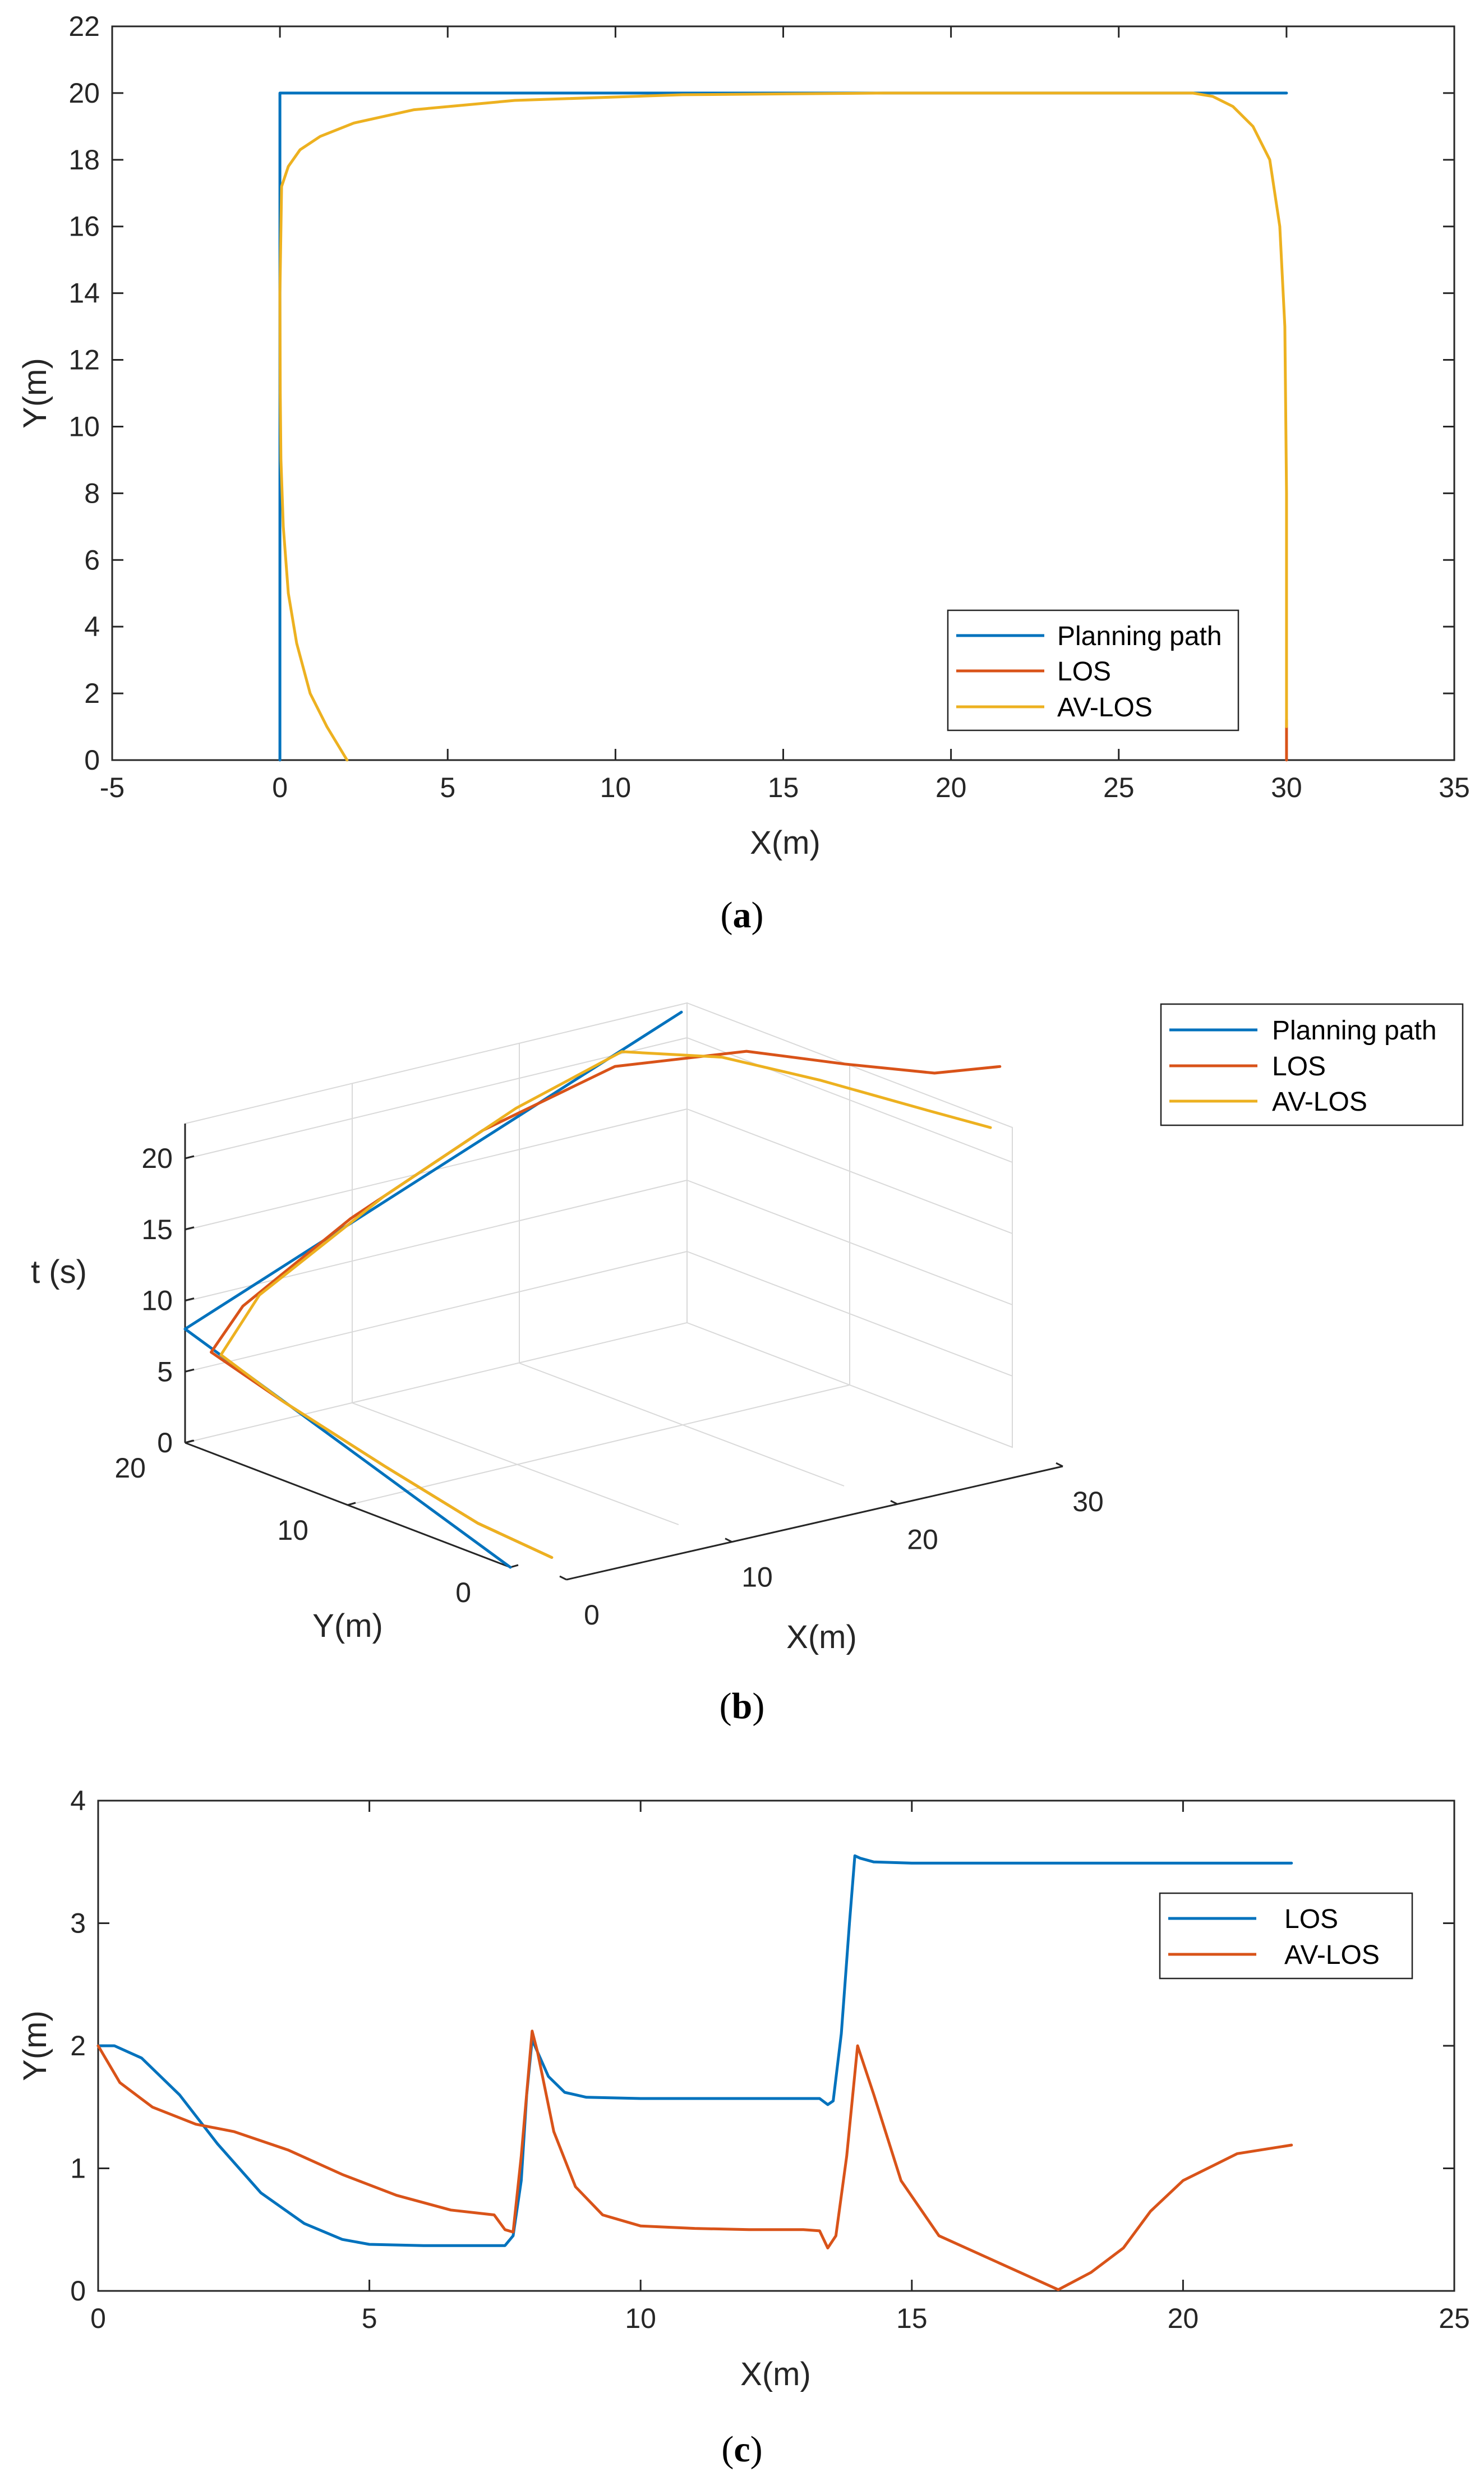  I want to click on z-tick-label: 15, so click(157, 1229).